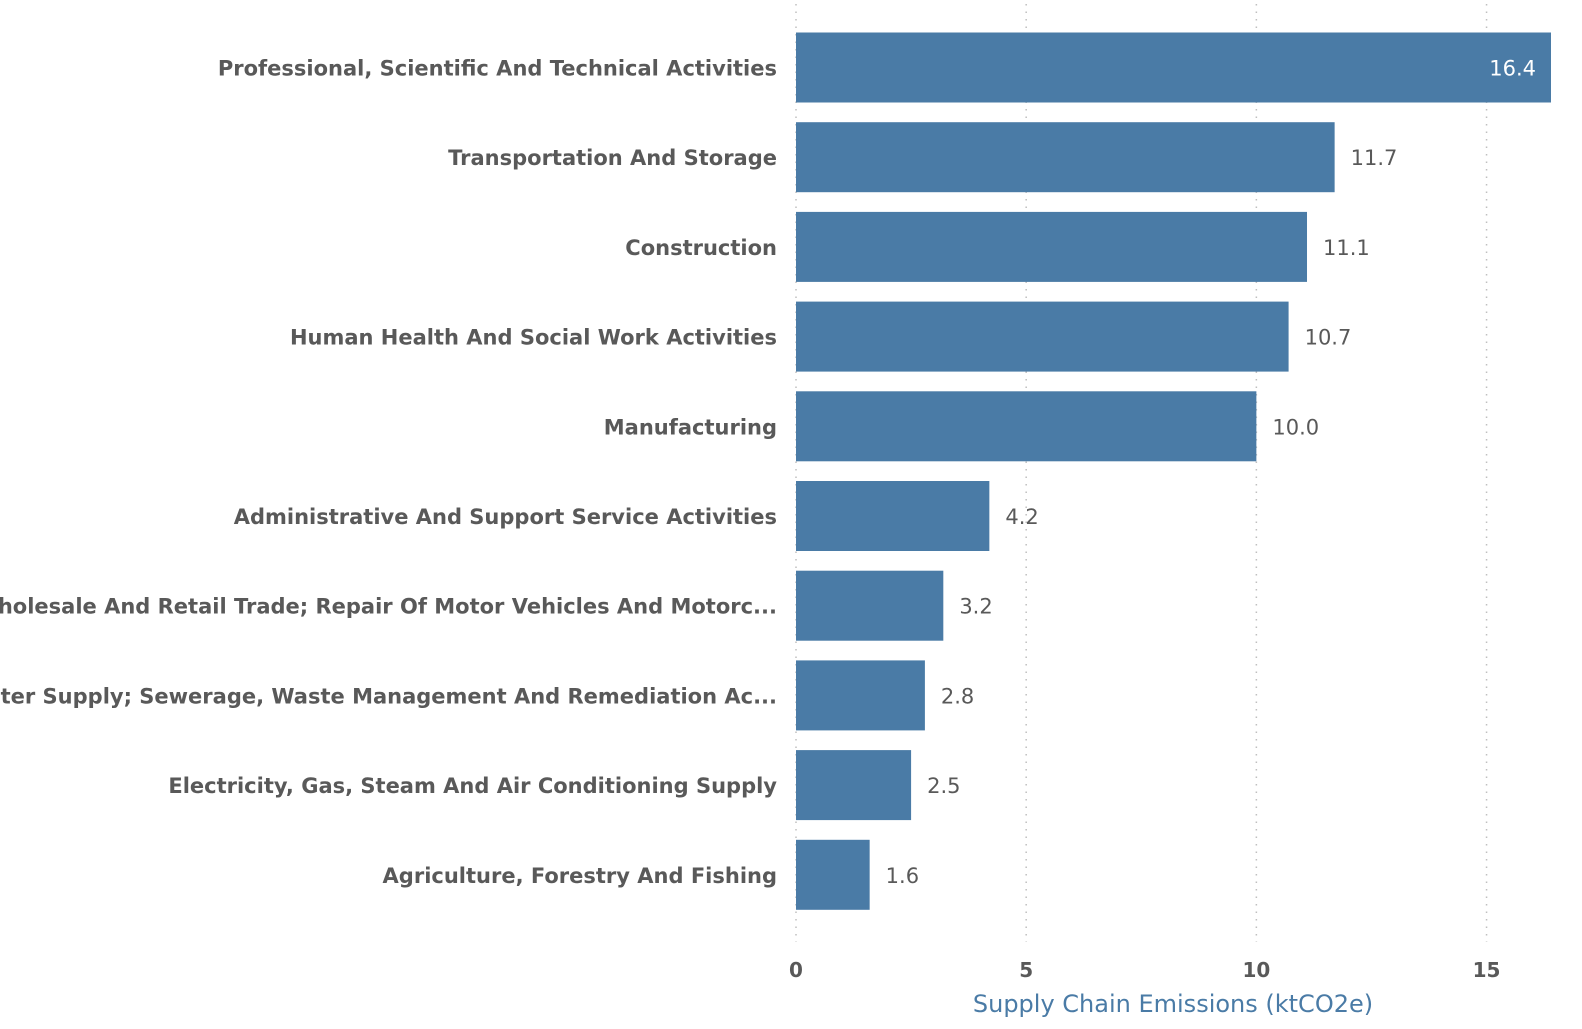  Describe the element at coordinates (975, 607) in the screenshot. I see `value-label: 3.2` at that location.